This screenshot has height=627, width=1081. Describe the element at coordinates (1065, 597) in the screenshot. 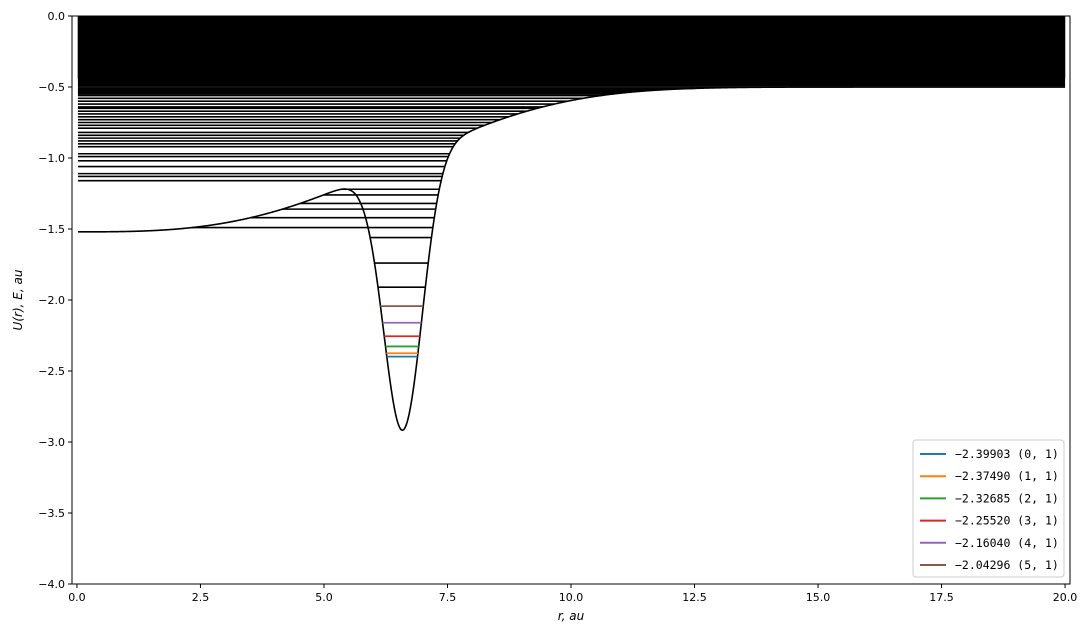

I see `x-tick-label: 20.0` at that location.